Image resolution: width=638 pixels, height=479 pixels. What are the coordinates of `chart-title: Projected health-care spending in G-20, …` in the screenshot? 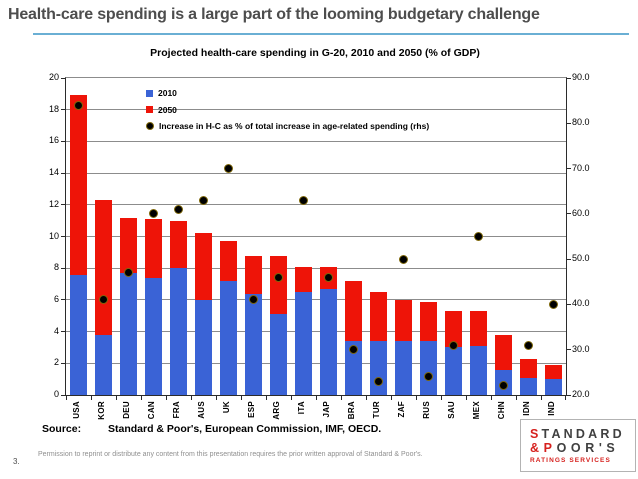 It's located at (315, 53).